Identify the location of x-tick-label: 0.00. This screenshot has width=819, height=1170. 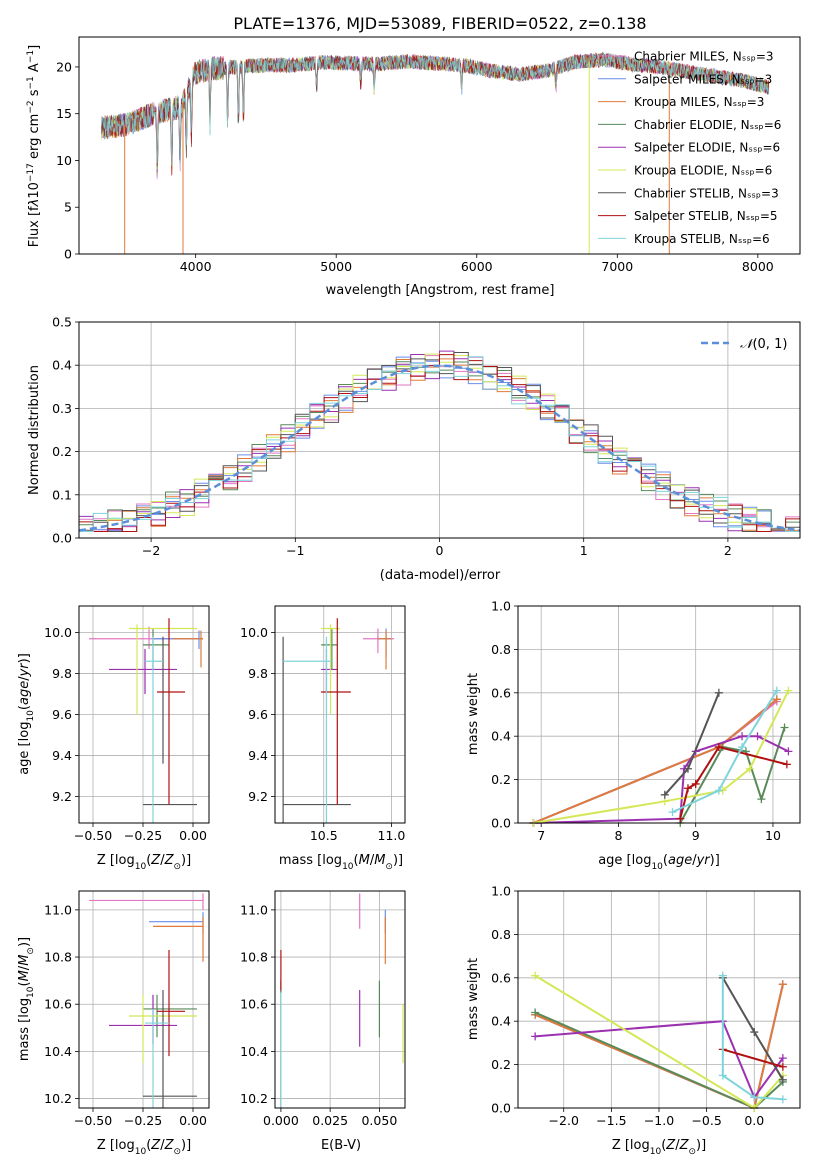
(193, 835).